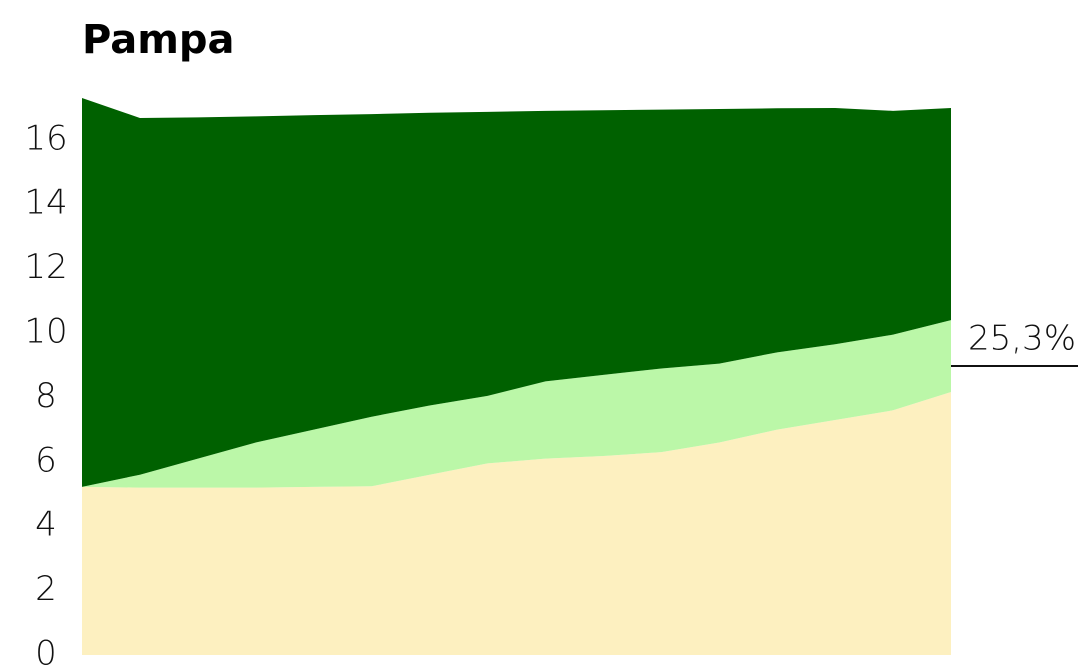 The image size is (1081, 667). What do you see at coordinates (158, 40) in the screenshot?
I see `chart-title: Pampa` at bounding box center [158, 40].